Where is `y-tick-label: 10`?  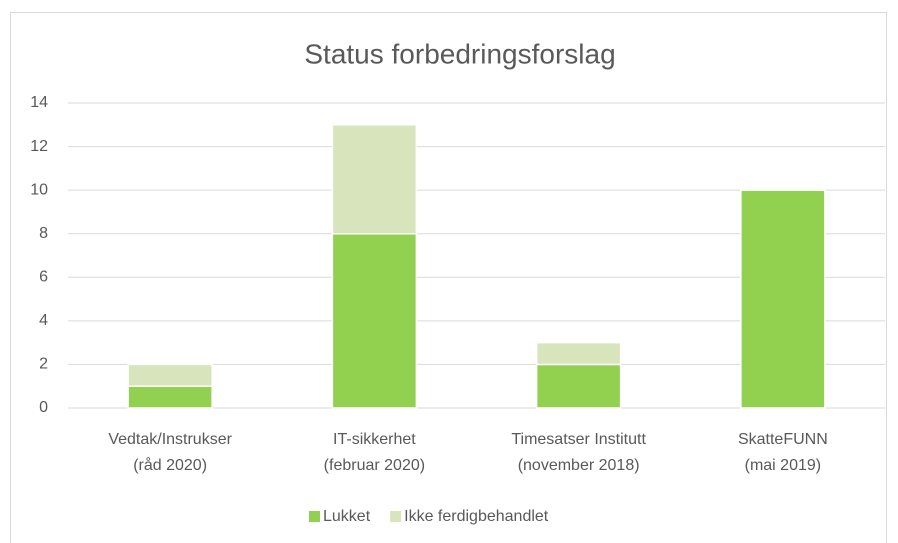
y-tick-label: 10 is located at coordinates (39, 189).